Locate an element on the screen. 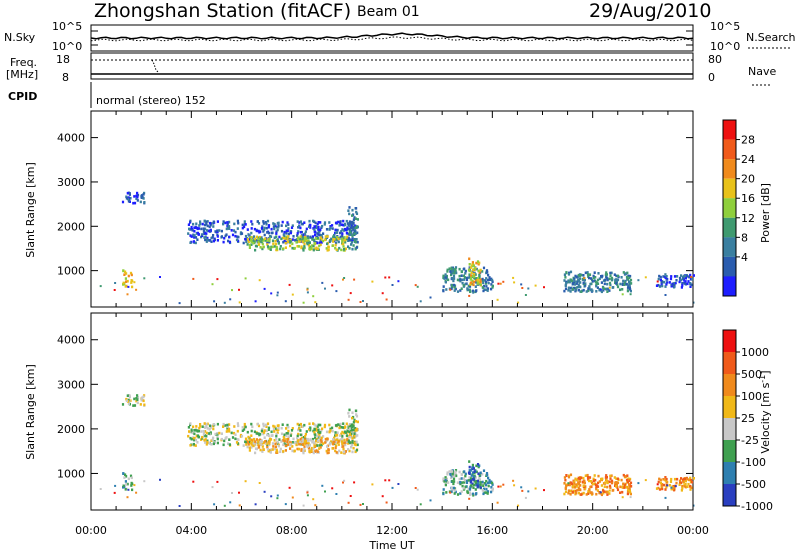 This screenshot has height=554, width=800. colorbar-tick-label: 28 is located at coordinates (748, 140).